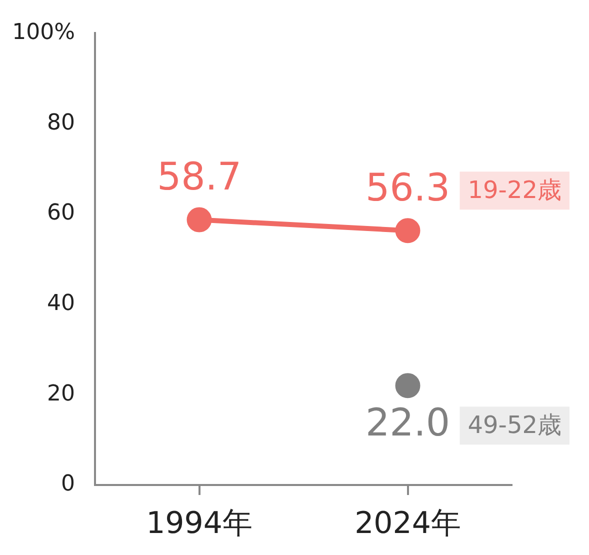 This screenshot has height=555, width=589. Describe the element at coordinates (68, 484) in the screenshot. I see `y-tick-label: 0` at that location.